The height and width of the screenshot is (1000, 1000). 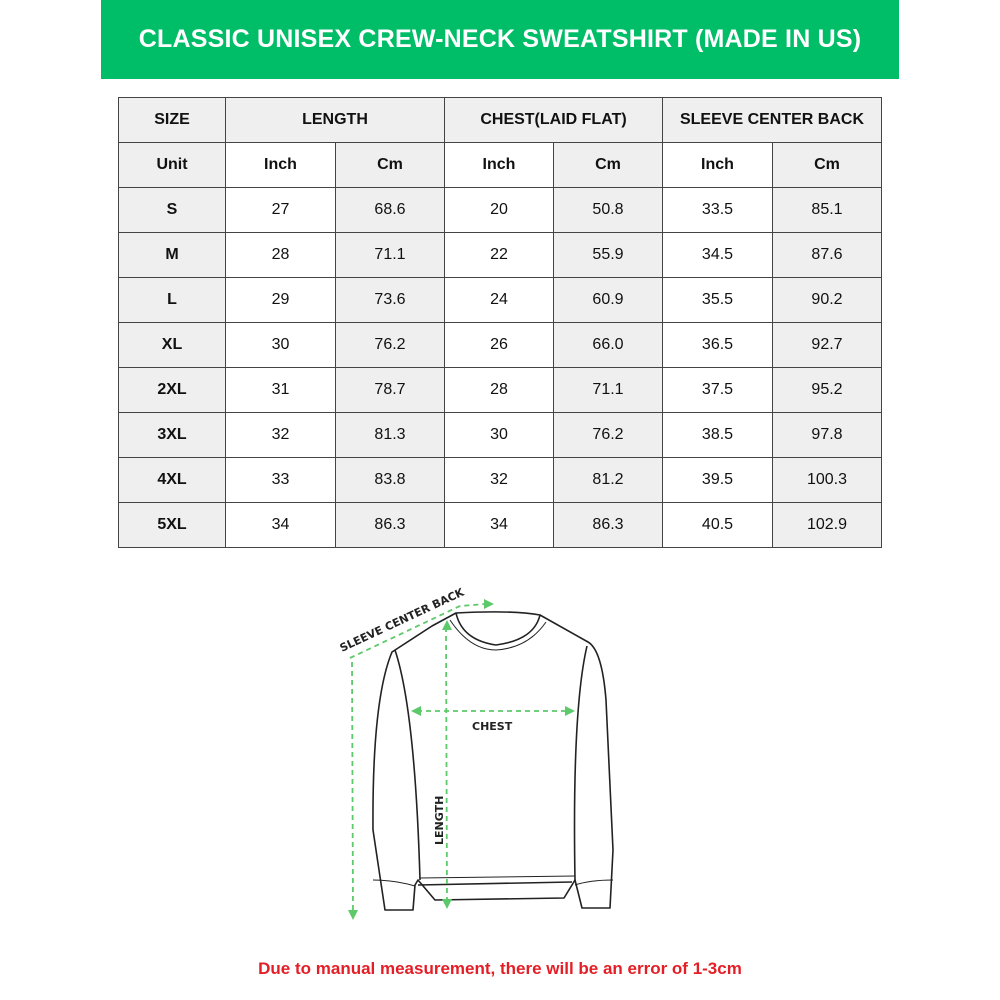 I want to click on value-cell: 27, so click(x=280, y=210).